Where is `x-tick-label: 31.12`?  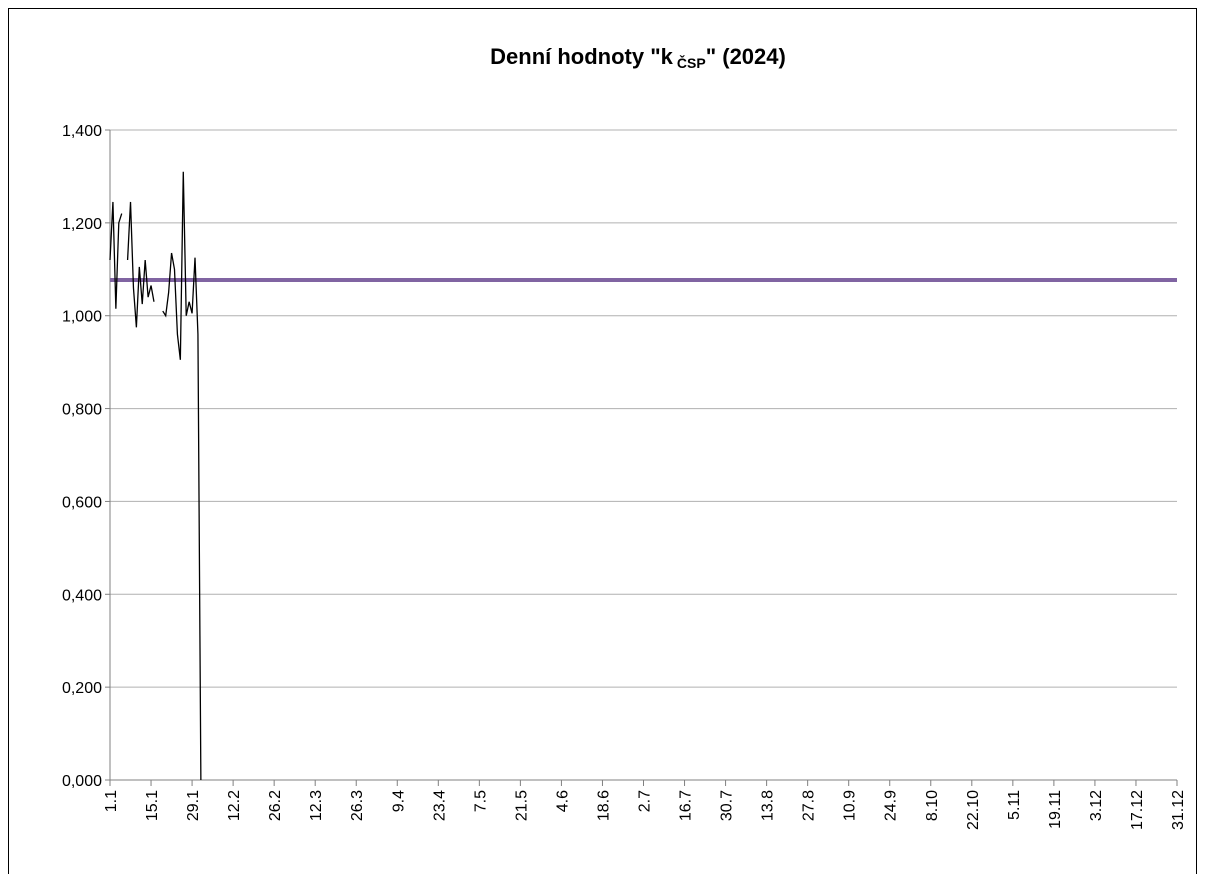
x-tick-label: 31.12 is located at coordinates (1178, 810).